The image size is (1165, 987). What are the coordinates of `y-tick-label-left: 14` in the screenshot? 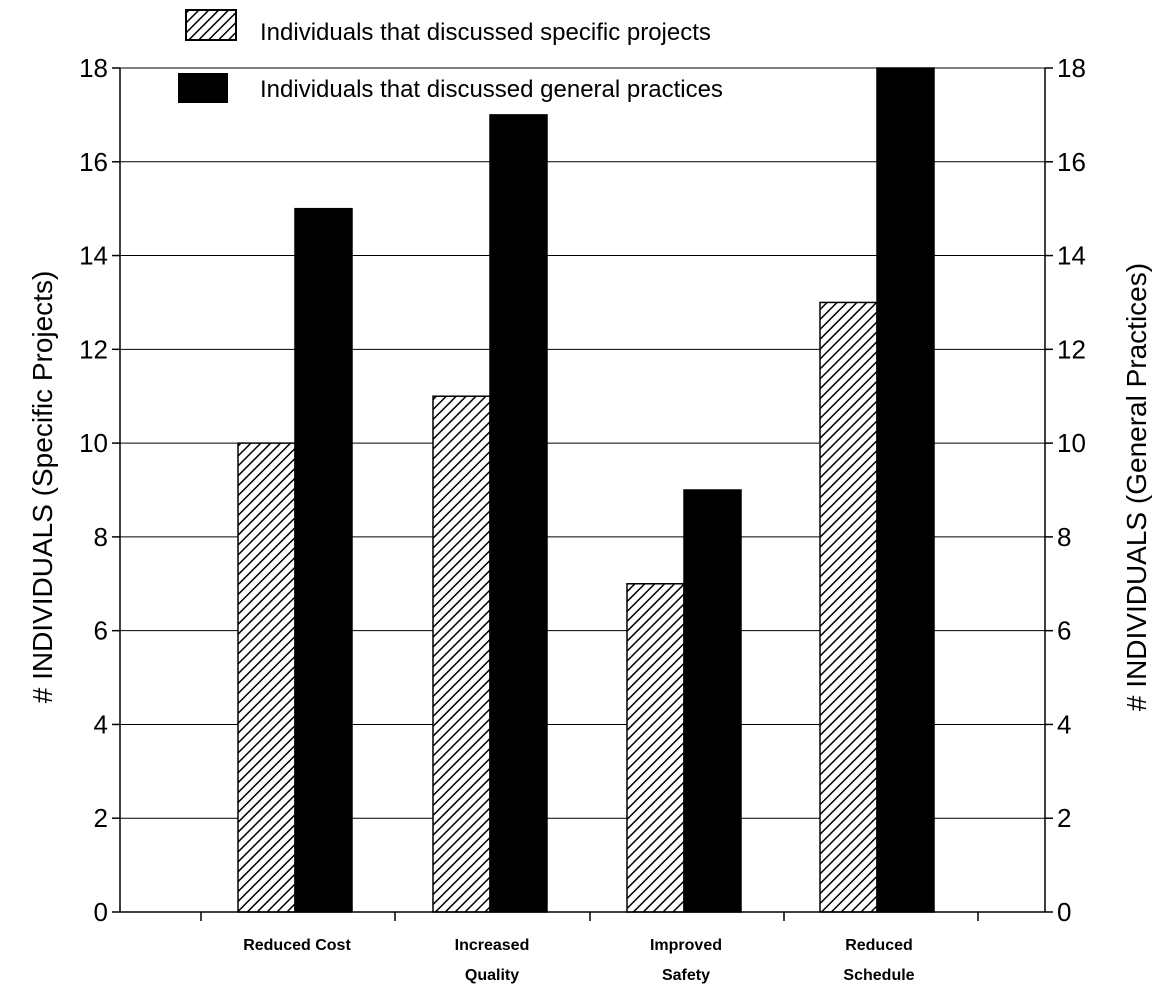 It's located at (93, 256).